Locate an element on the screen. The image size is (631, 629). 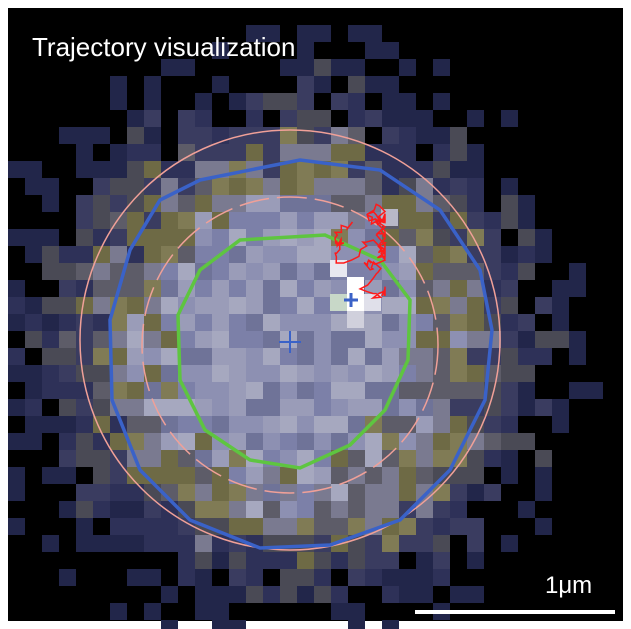
center-cross is located at coordinates (290, 342).